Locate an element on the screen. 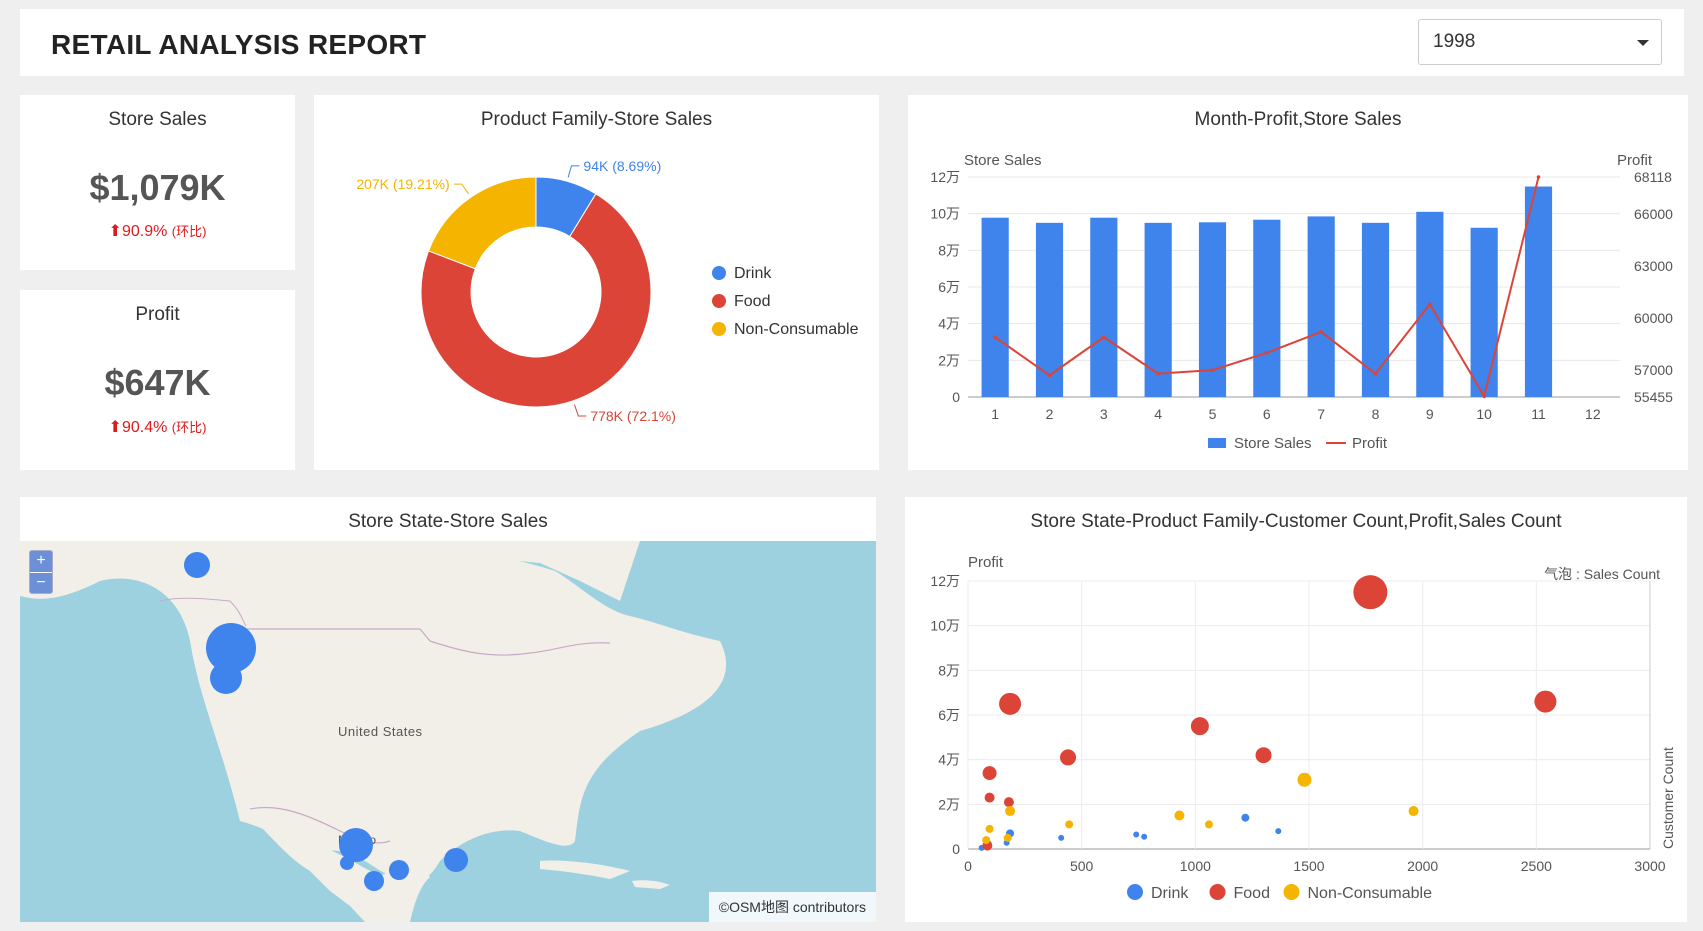  report-header: RETAIL ANALYSIS REPORT 1998 is located at coordinates (852, 42).